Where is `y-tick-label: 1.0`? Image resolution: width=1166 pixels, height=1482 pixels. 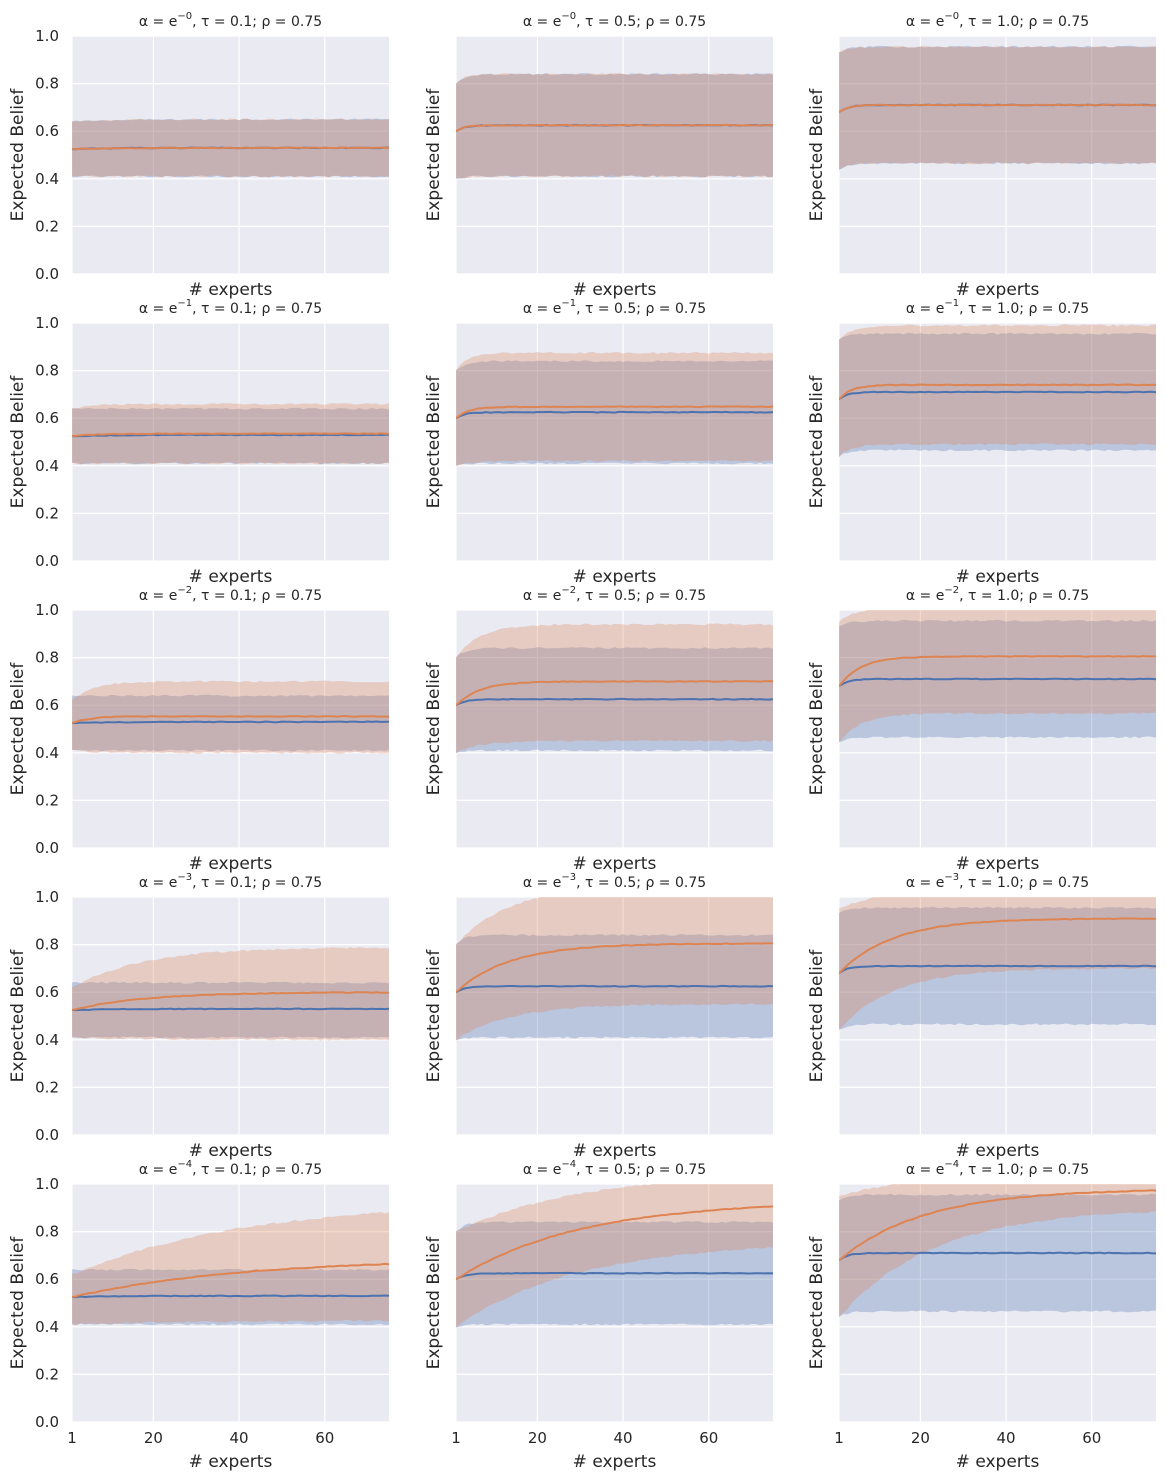 y-tick-label: 1.0 is located at coordinates (47, 610).